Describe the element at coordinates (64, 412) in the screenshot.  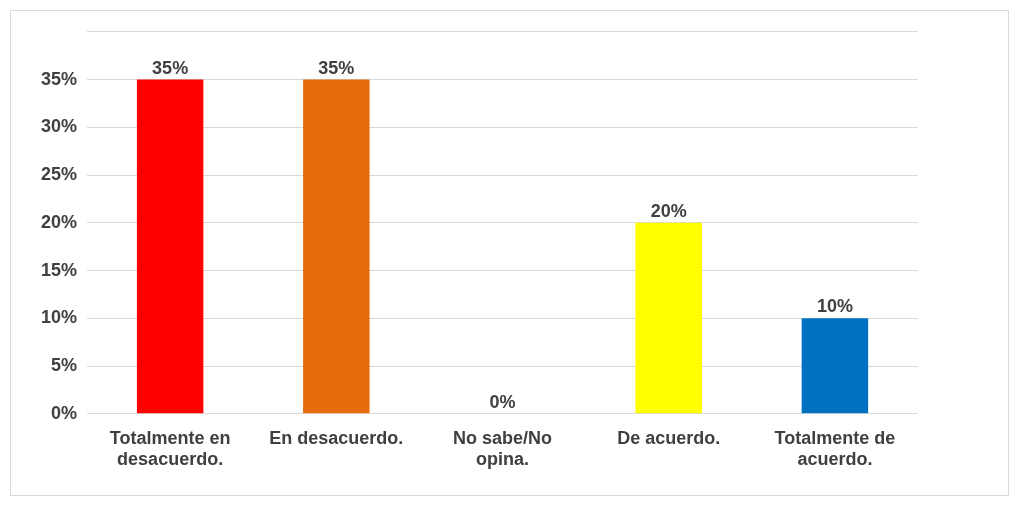
I see `y-tick-label: 0%` at that location.